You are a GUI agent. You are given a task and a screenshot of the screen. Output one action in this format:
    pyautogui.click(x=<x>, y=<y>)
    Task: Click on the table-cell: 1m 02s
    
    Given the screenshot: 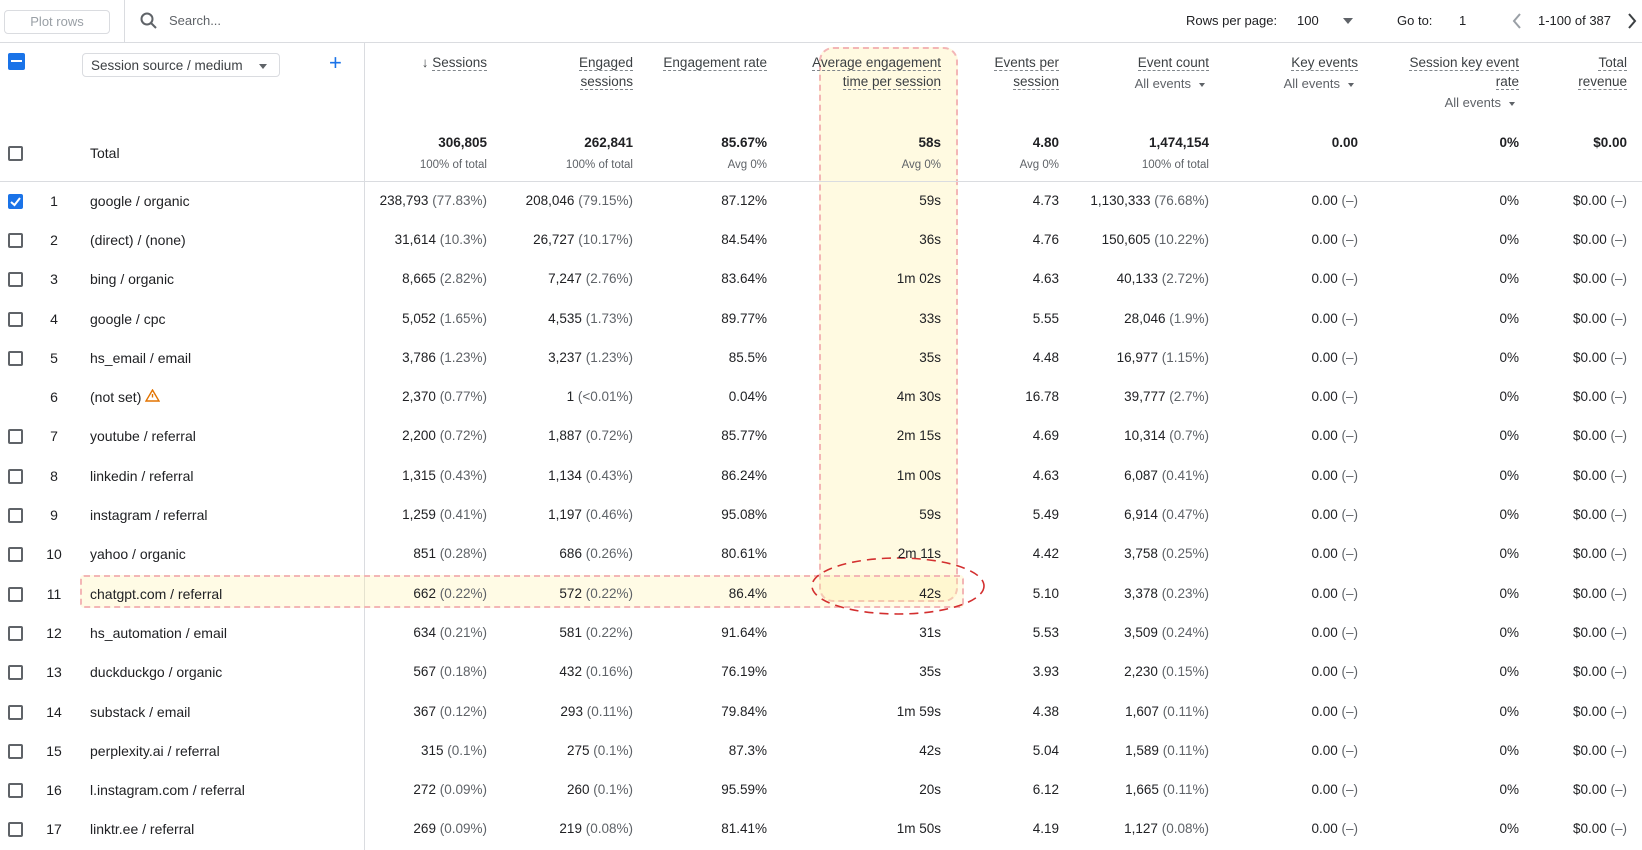 What is the action you would take?
    pyautogui.click(x=919, y=278)
    